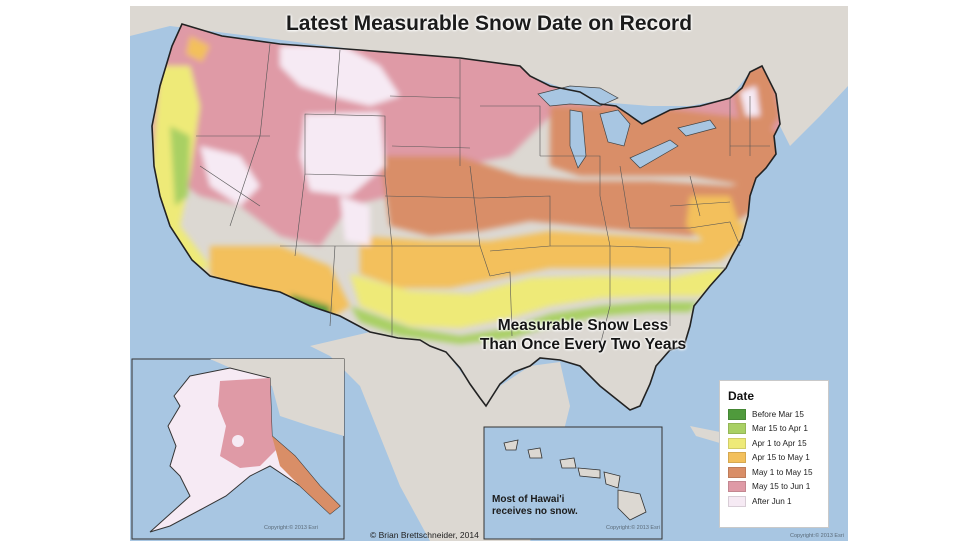 The width and height of the screenshot is (980, 551). I want to click on legend-label: Before Mar 15, so click(778, 414).